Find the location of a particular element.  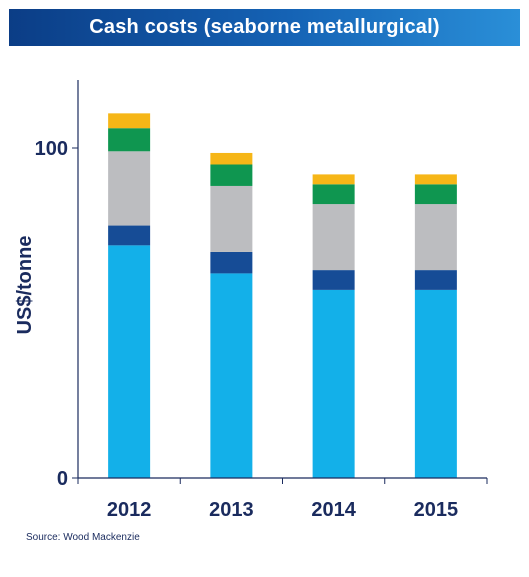

y-axis-label: US$/tonne is located at coordinates (25, 285).